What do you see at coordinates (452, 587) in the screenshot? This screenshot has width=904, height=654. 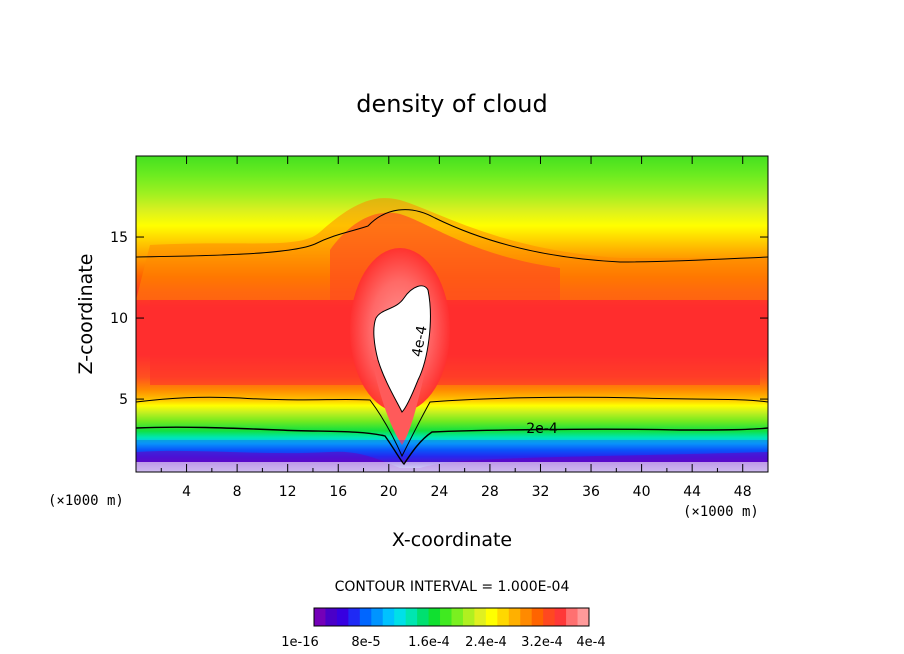 I see `contour-interval: CONTOUR INTERVAL = 1.000E-04` at bounding box center [452, 587].